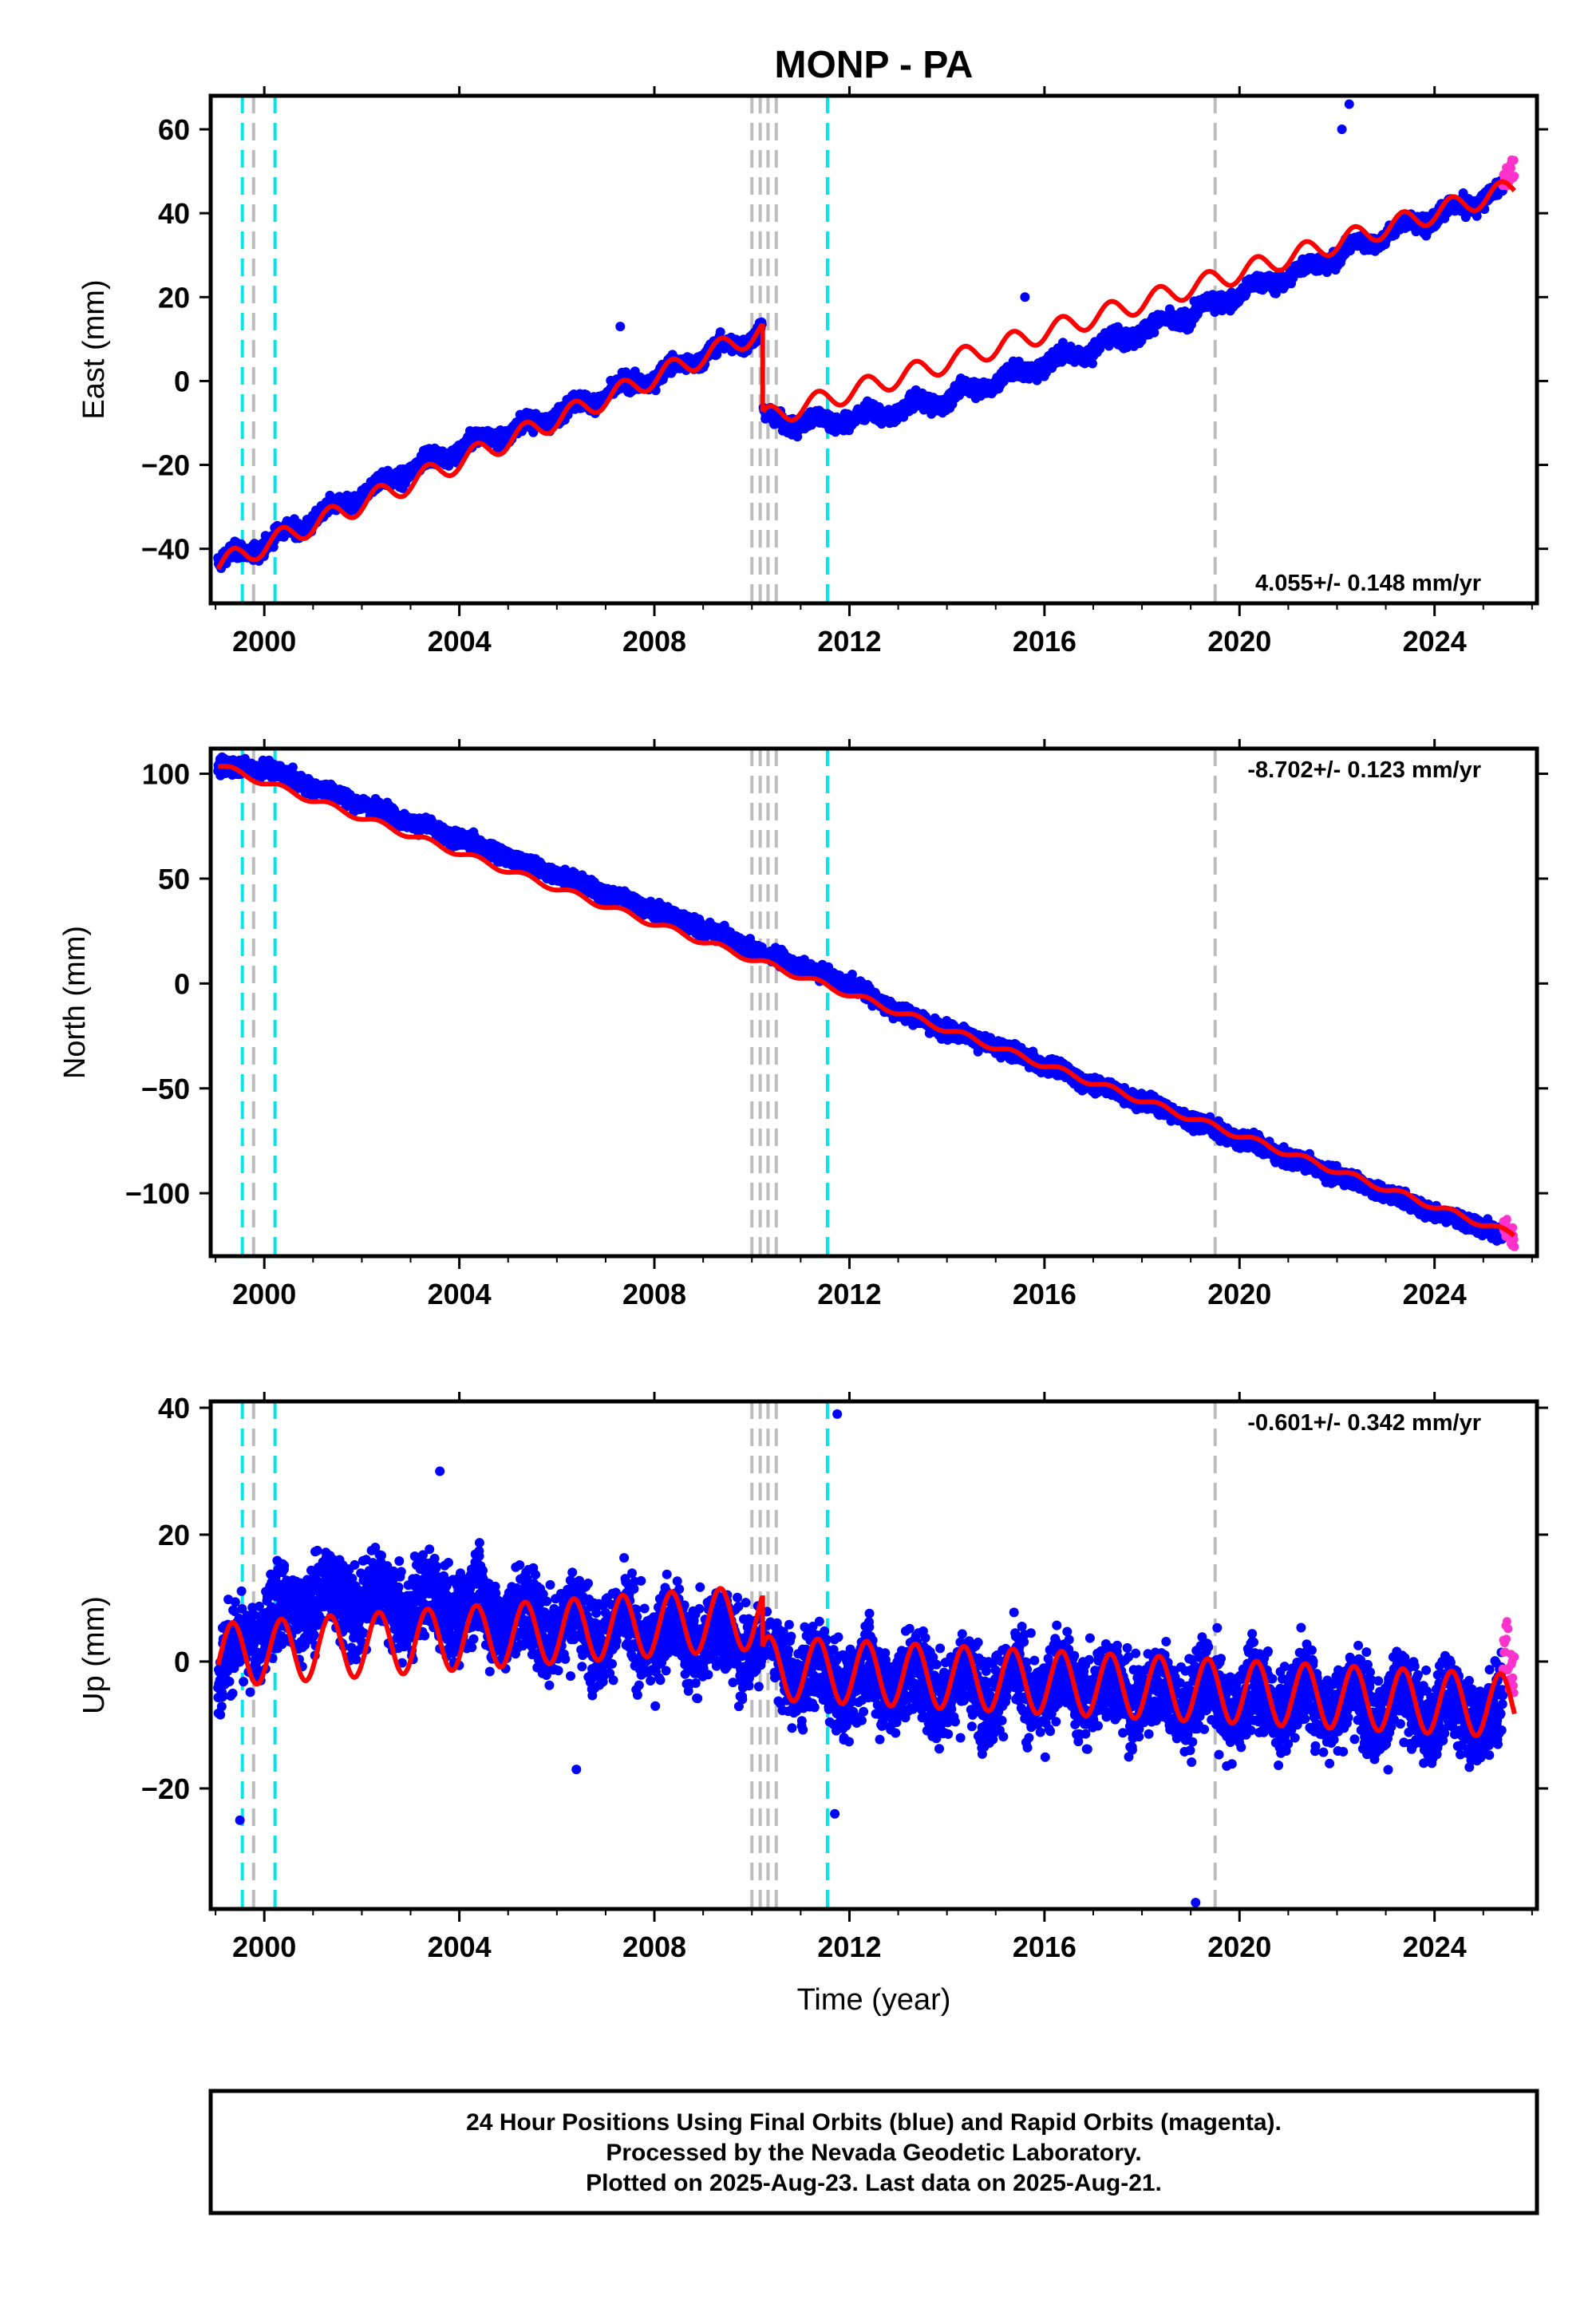 This screenshot has height=2316, width=1596. Describe the element at coordinates (157, 1193) in the screenshot. I see `y-tick-label: −100` at that location.